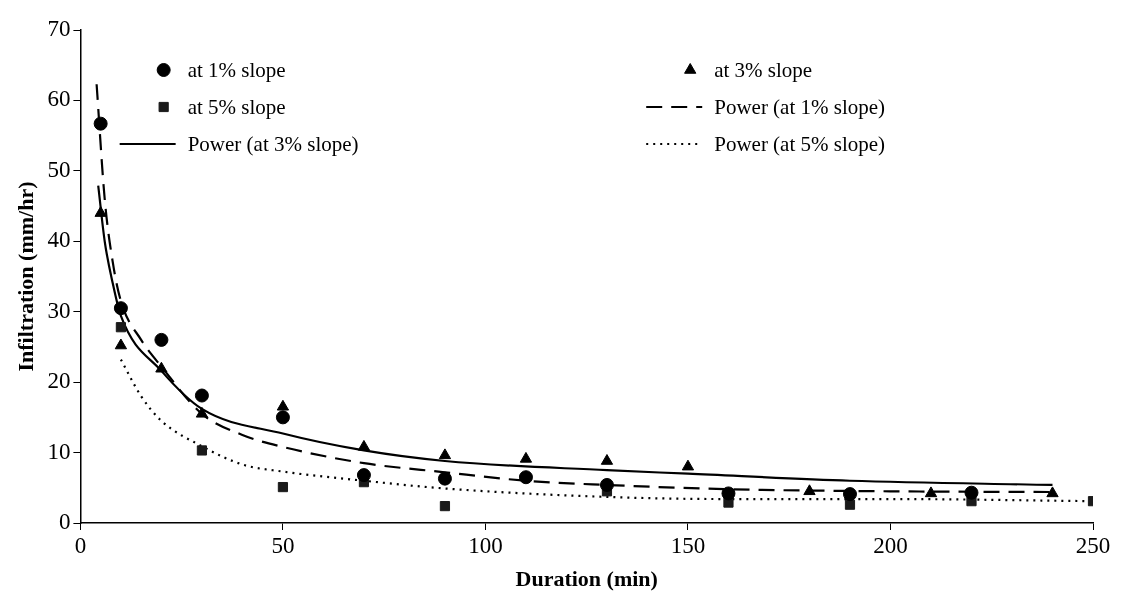 This screenshot has height=606, width=1123. I want to click on y-tick-label: 30, so click(59, 310).